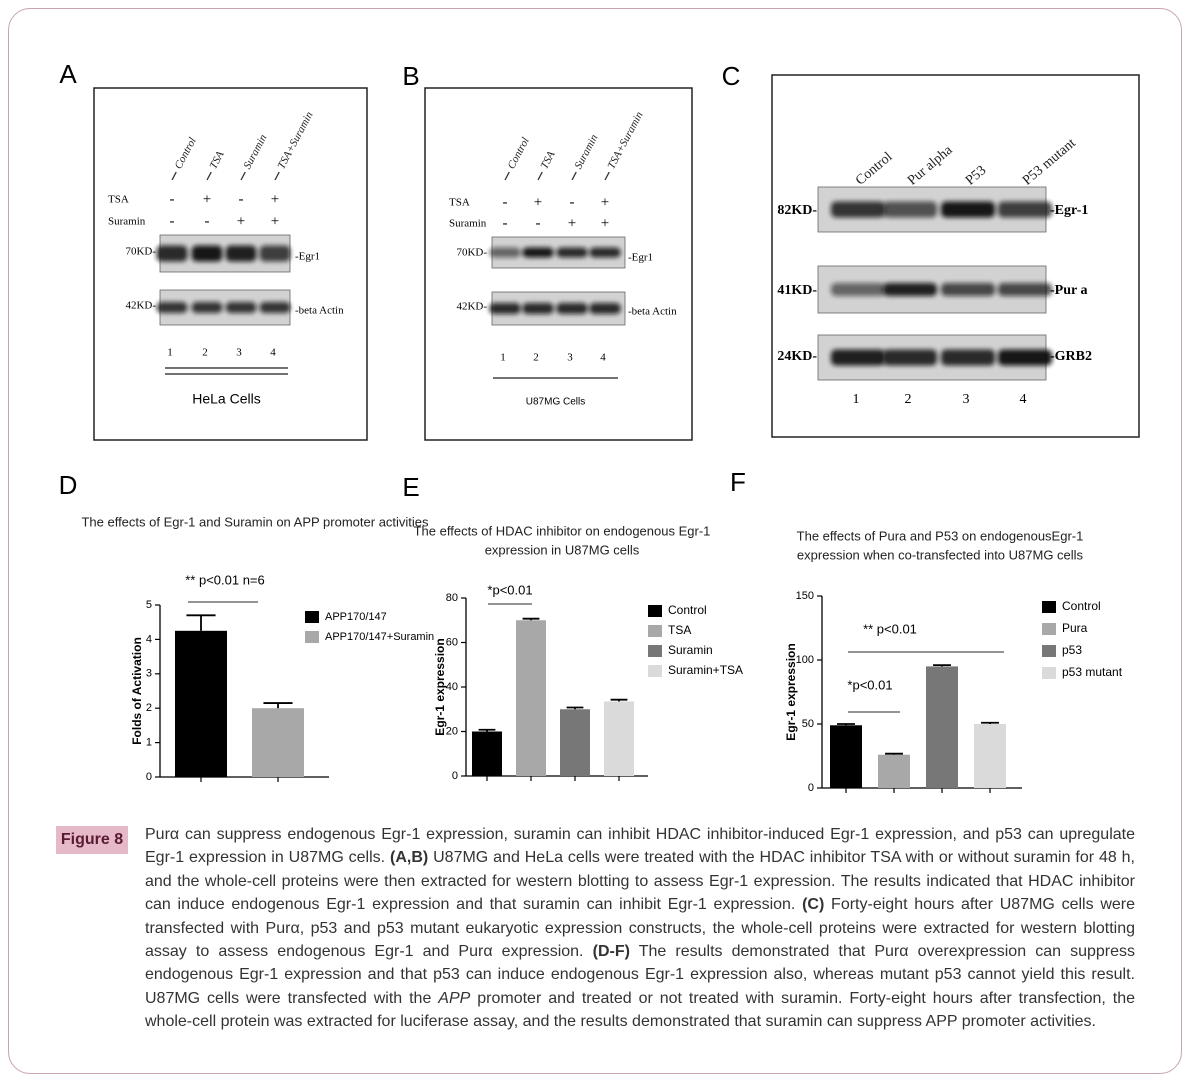 The width and height of the screenshot is (1194, 1086). Describe the element at coordinates (1071, 356) in the screenshot. I see `band-label: -GRB2` at that location.